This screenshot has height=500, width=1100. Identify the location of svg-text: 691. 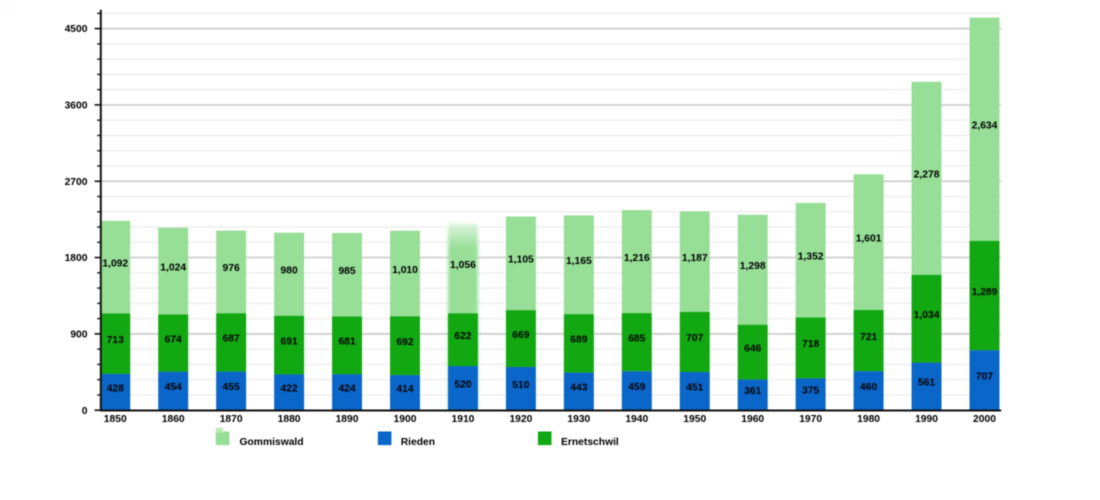
(289, 341).